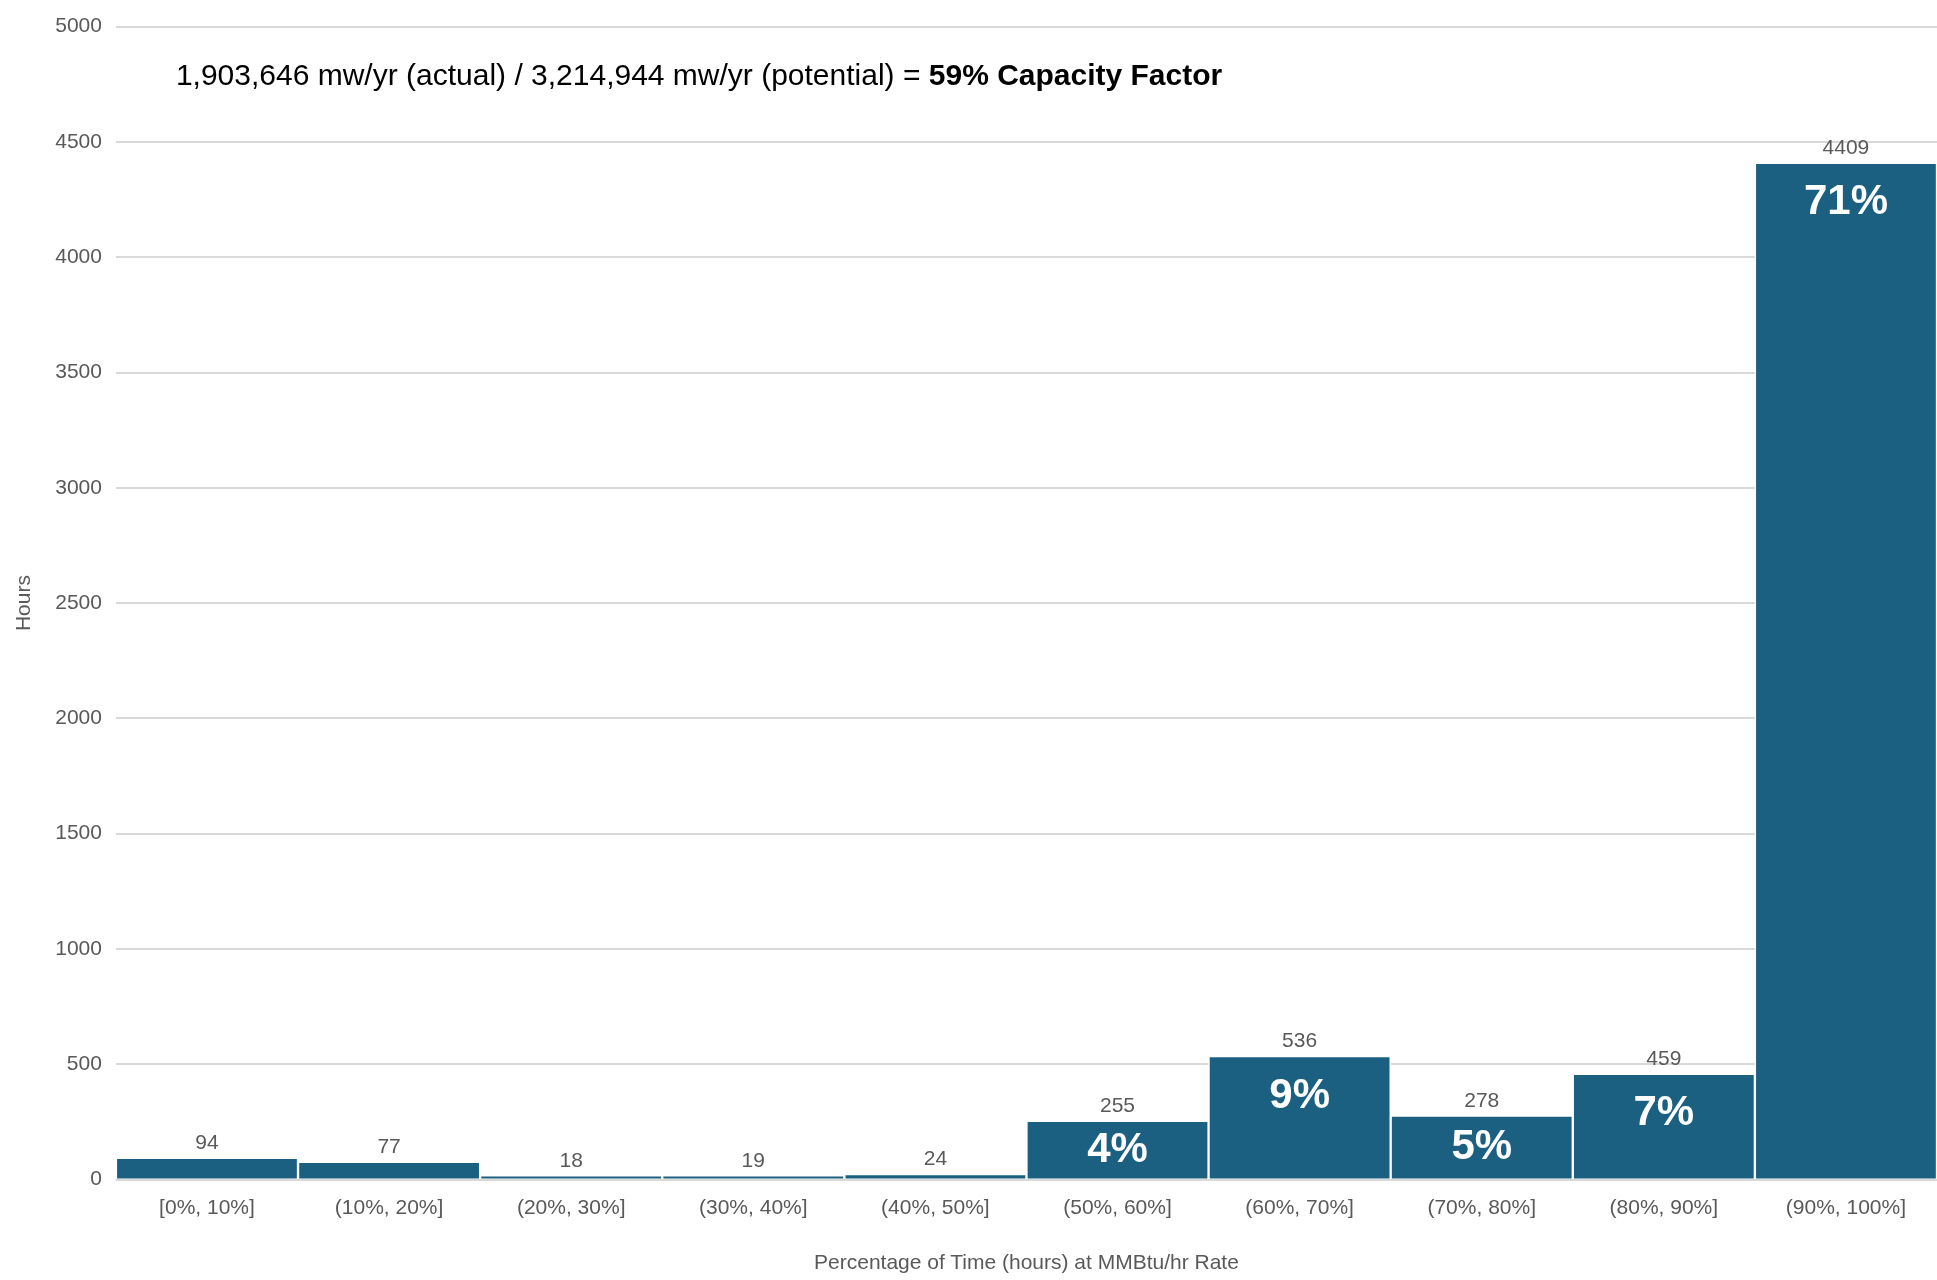 The image size is (1937, 1280). I want to click on x-tick-label: [0%, 10%], so click(207, 1206).